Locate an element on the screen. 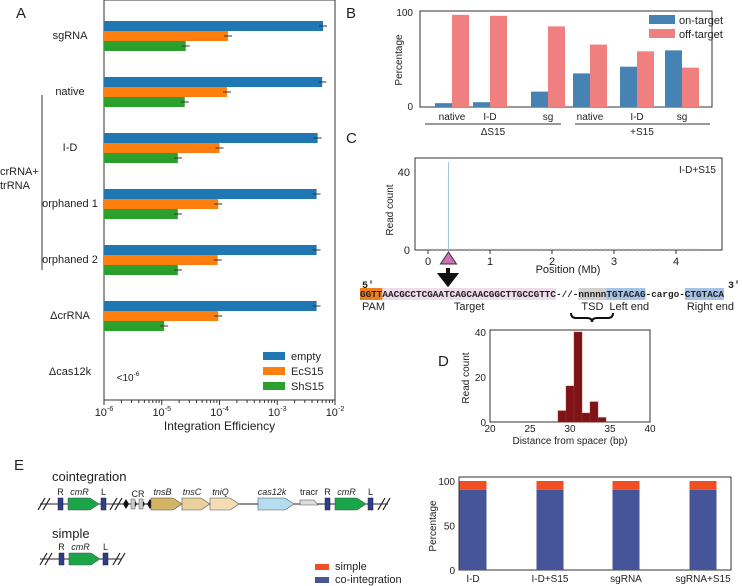  cointegration-title: cointegration is located at coordinates (89, 476).